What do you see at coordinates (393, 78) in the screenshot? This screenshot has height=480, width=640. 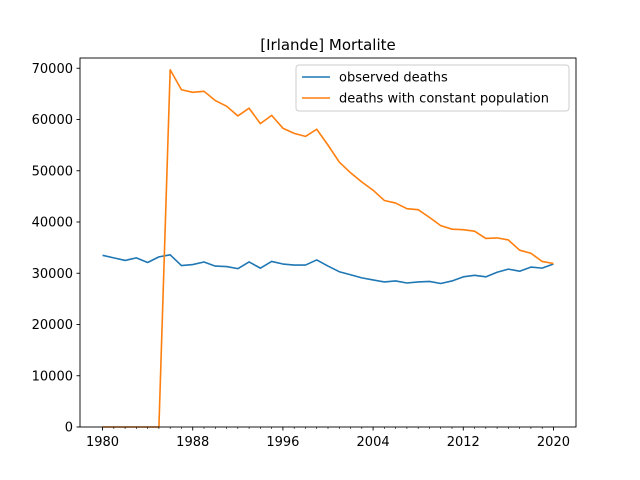 I see `legend-label-1: observed deaths` at bounding box center [393, 78].